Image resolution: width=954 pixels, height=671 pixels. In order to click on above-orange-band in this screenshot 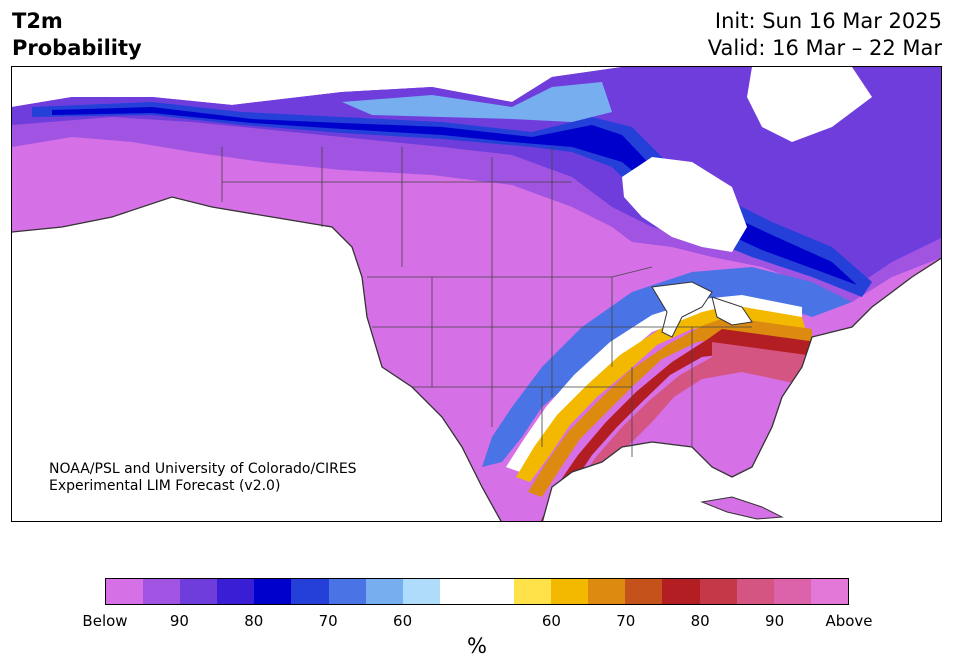, I will do `click(670, 407)`.